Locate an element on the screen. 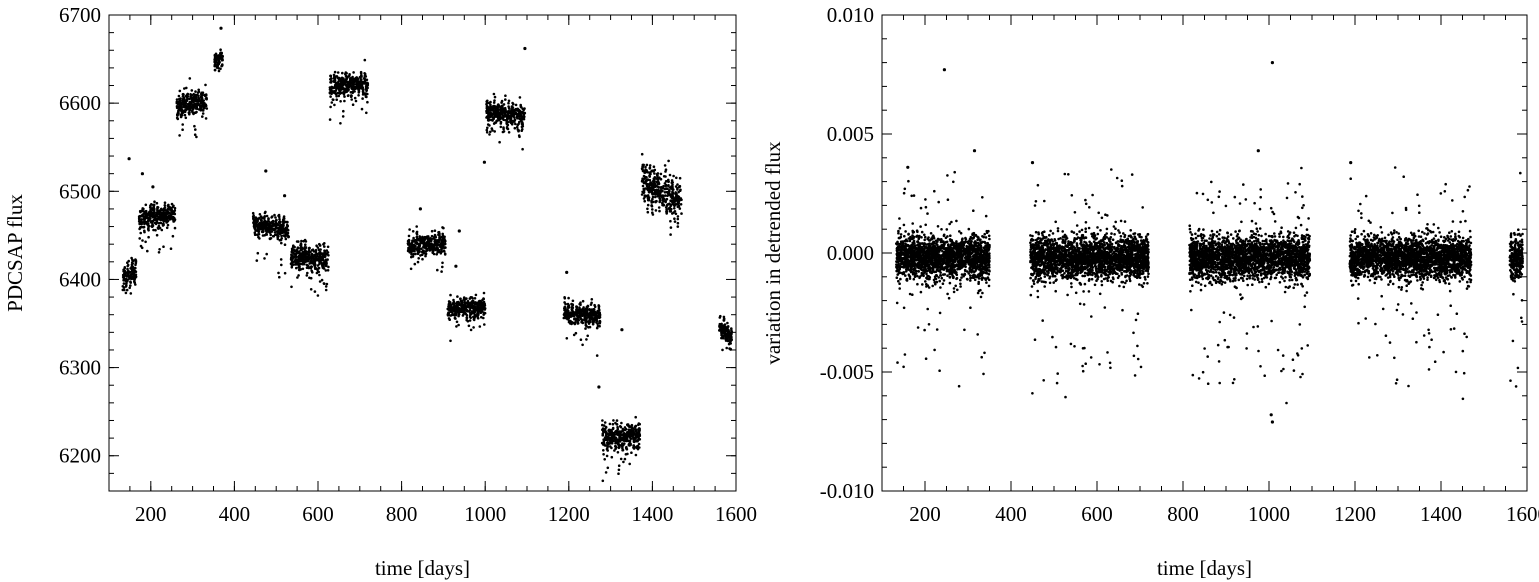 The height and width of the screenshot is (582, 1539). y-tick-label: 0.005 is located at coordinates (850, 134).